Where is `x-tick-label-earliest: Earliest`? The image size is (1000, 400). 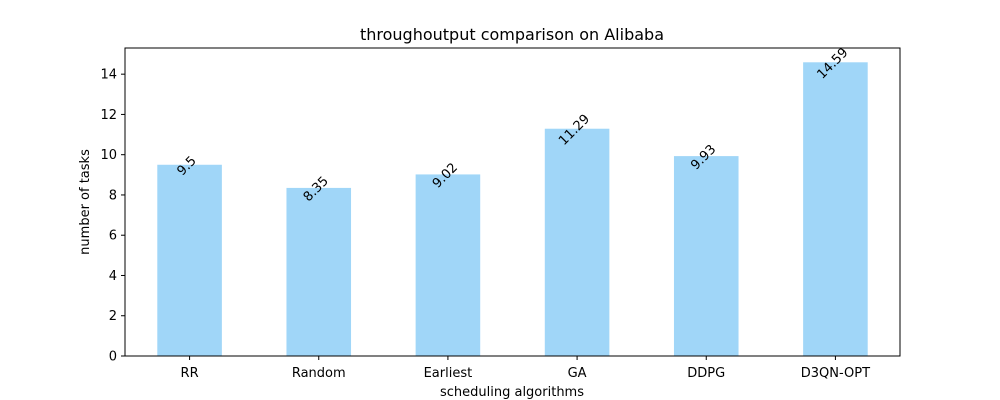 x-tick-label-earliest: Earliest is located at coordinates (448, 373).